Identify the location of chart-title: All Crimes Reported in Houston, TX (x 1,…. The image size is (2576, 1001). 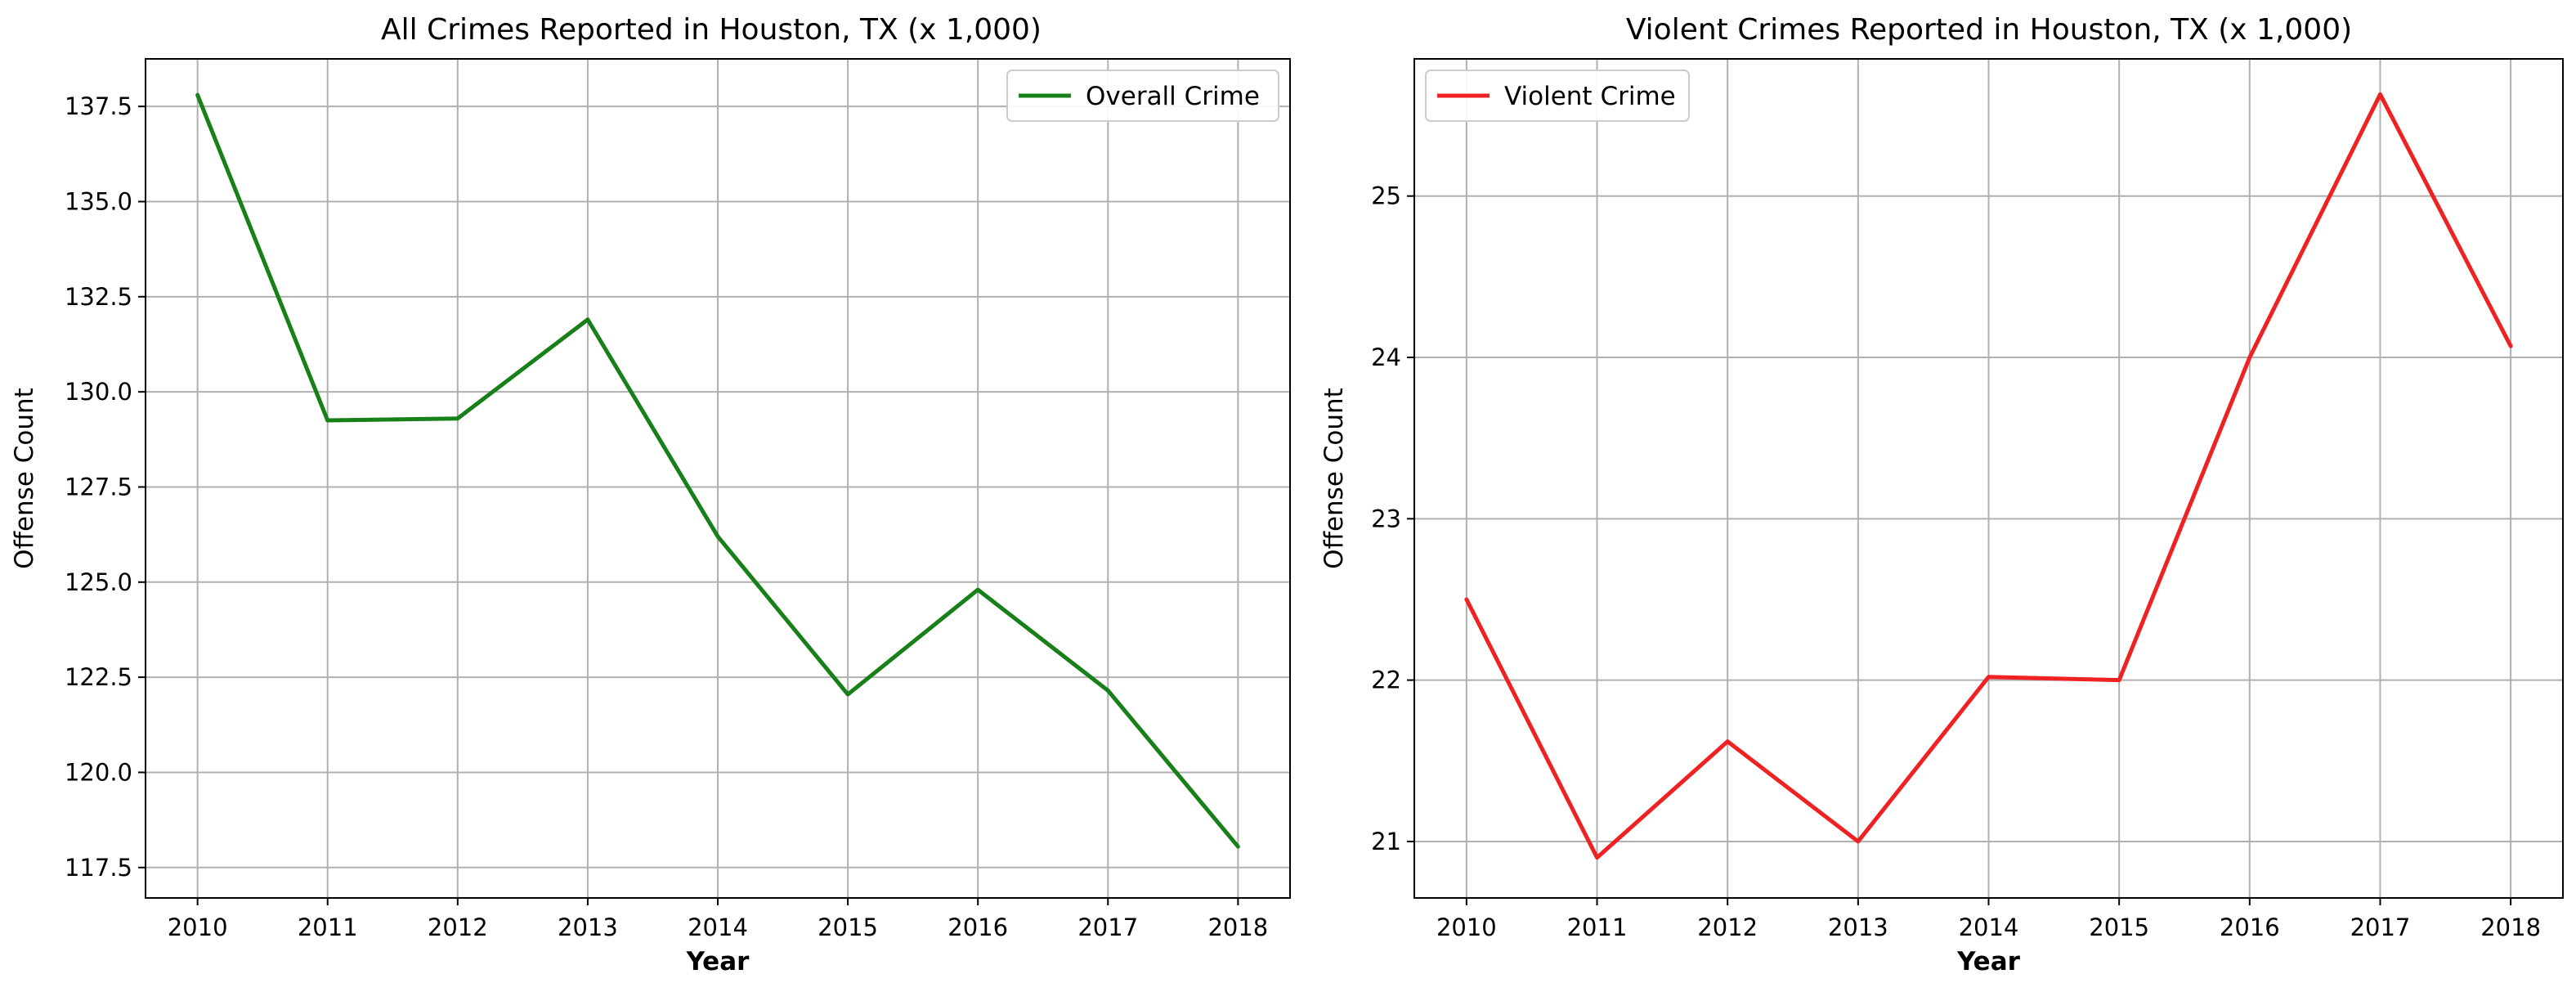
(711, 30).